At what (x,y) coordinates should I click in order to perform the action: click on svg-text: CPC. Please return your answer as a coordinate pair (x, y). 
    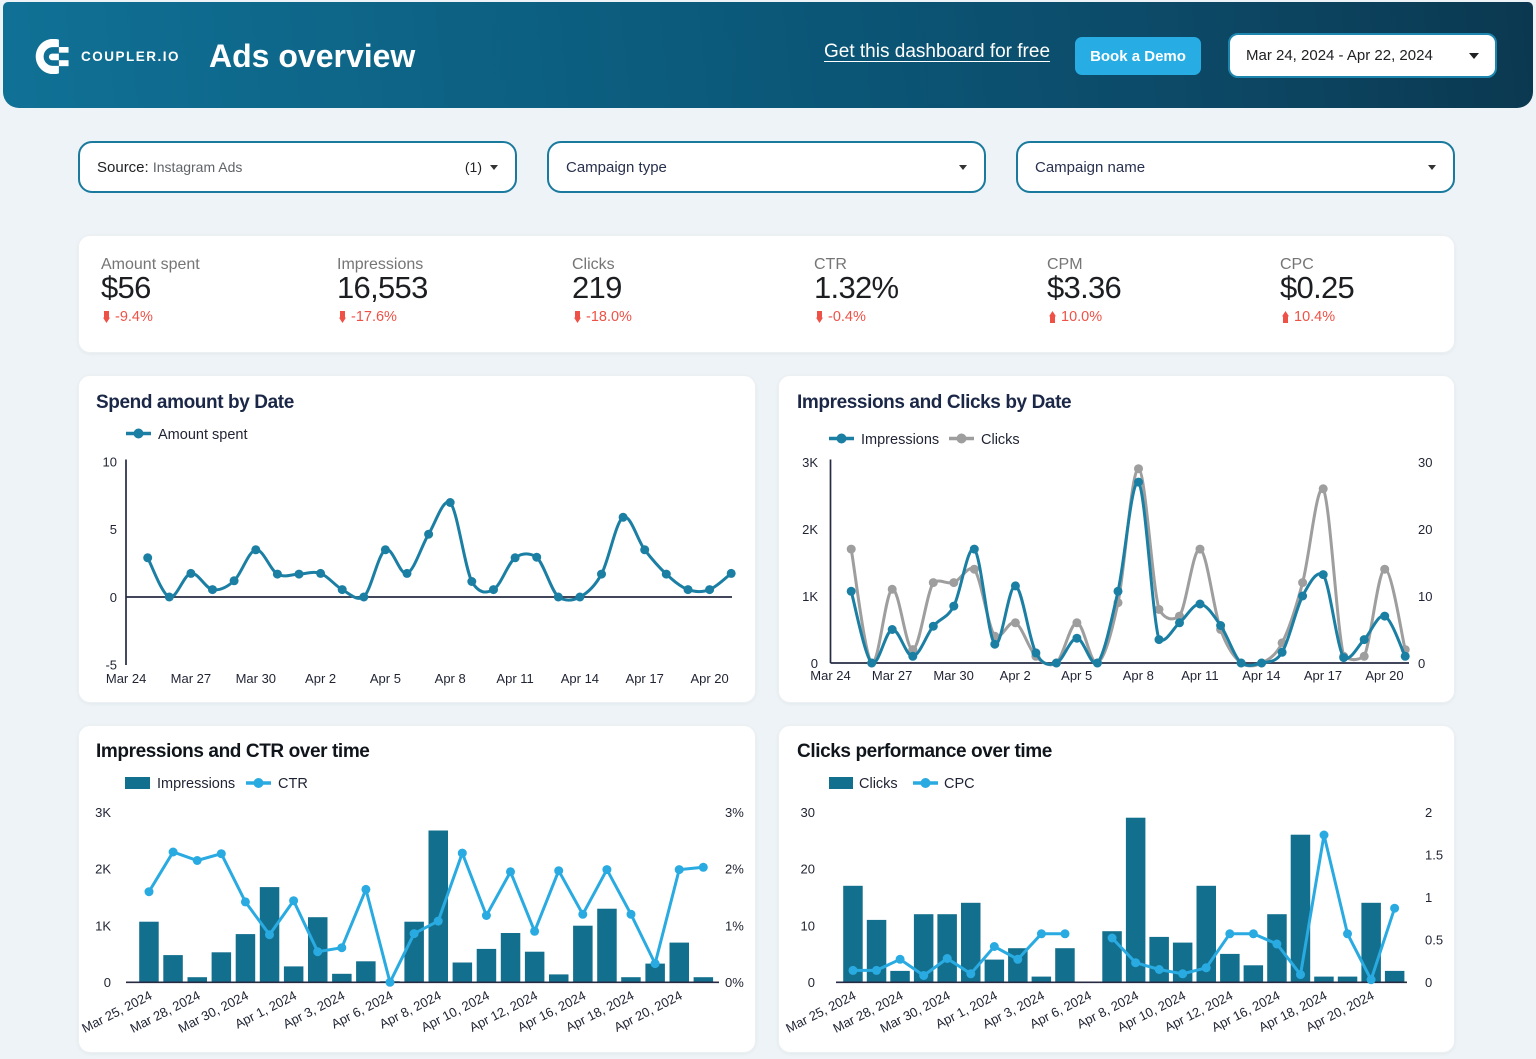
    Looking at the image, I should click on (959, 784).